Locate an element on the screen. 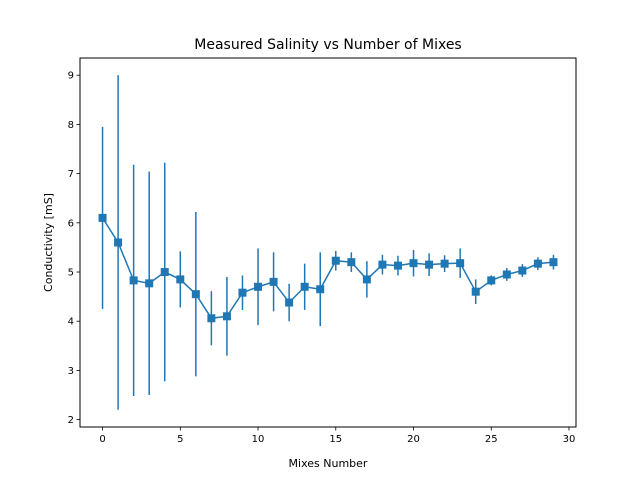  y-tick-label-9: 9 is located at coordinates (71, 76).